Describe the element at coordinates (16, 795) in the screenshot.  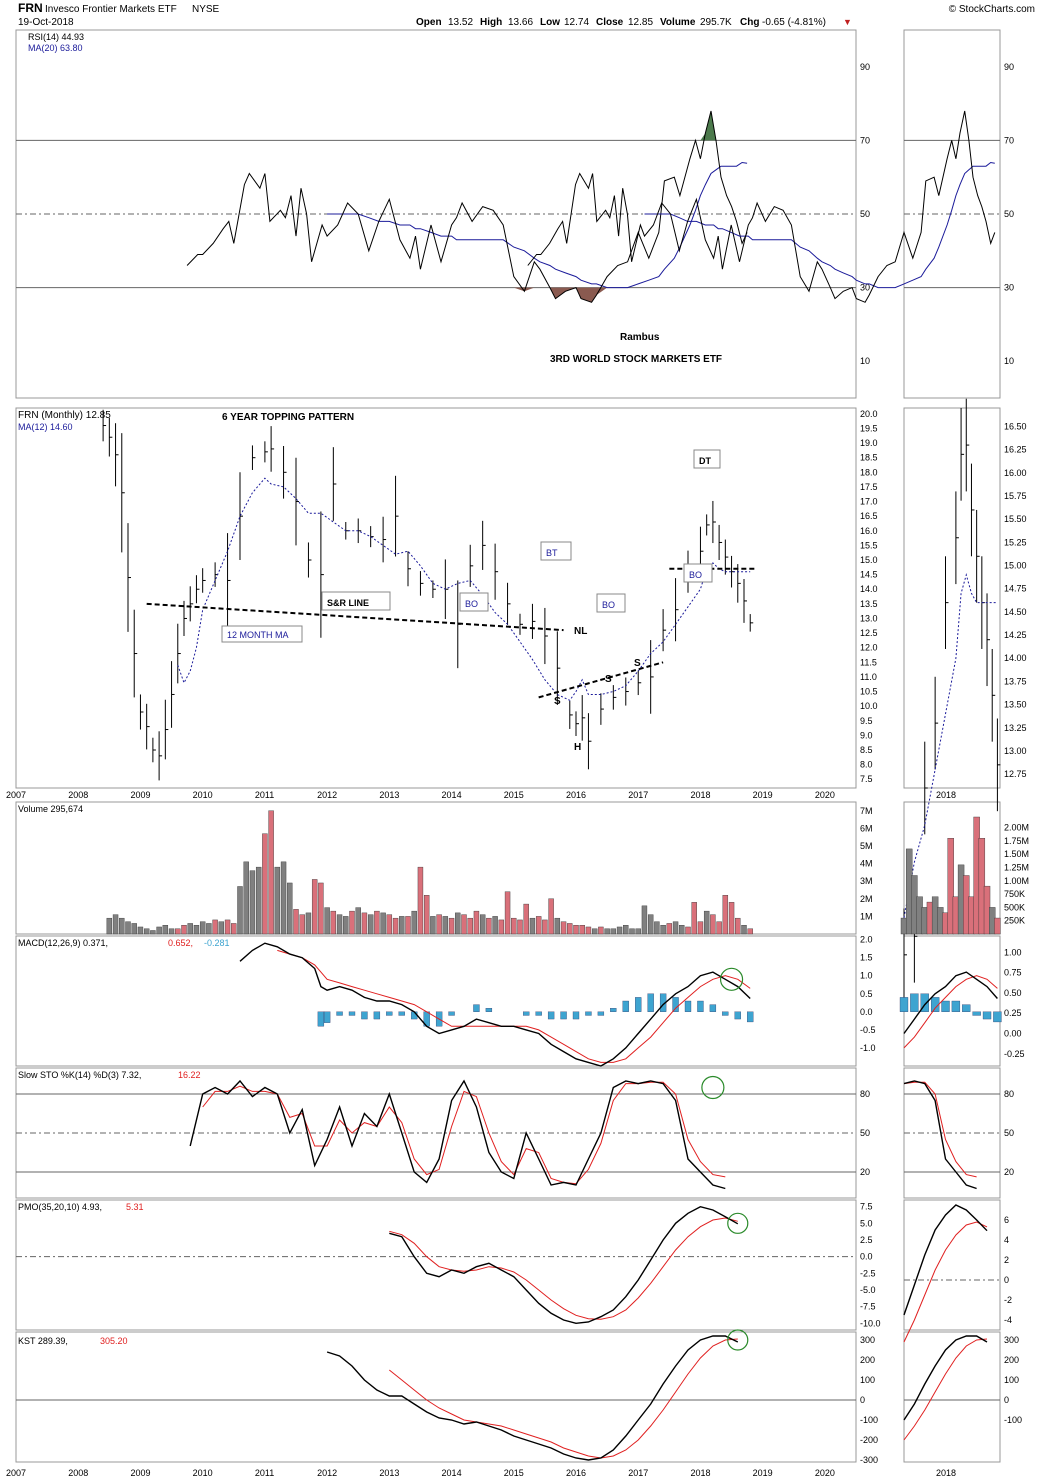
I see `price-x-tick-label: 2007` at that location.